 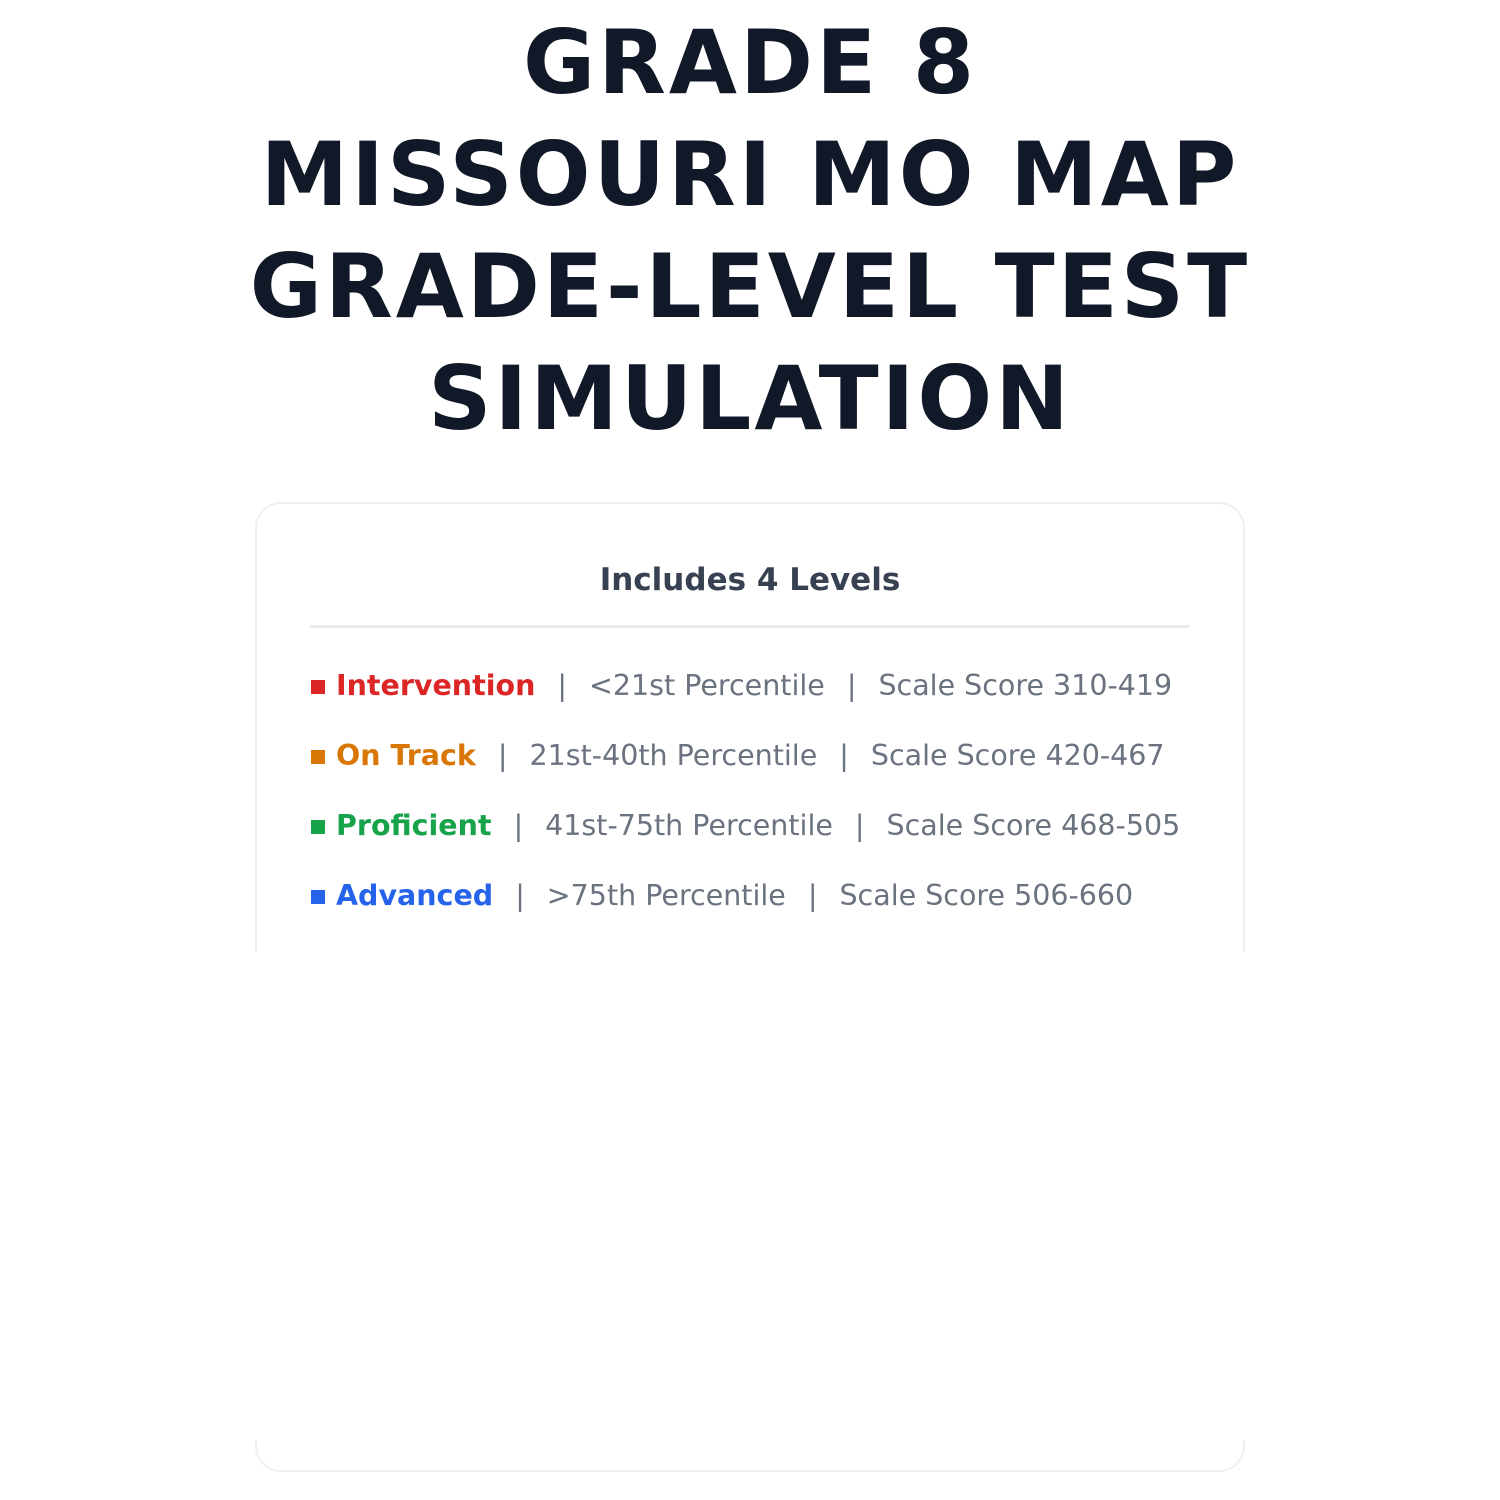 What do you see at coordinates (750, 626) in the screenshot?
I see `divider` at bounding box center [750, 626].